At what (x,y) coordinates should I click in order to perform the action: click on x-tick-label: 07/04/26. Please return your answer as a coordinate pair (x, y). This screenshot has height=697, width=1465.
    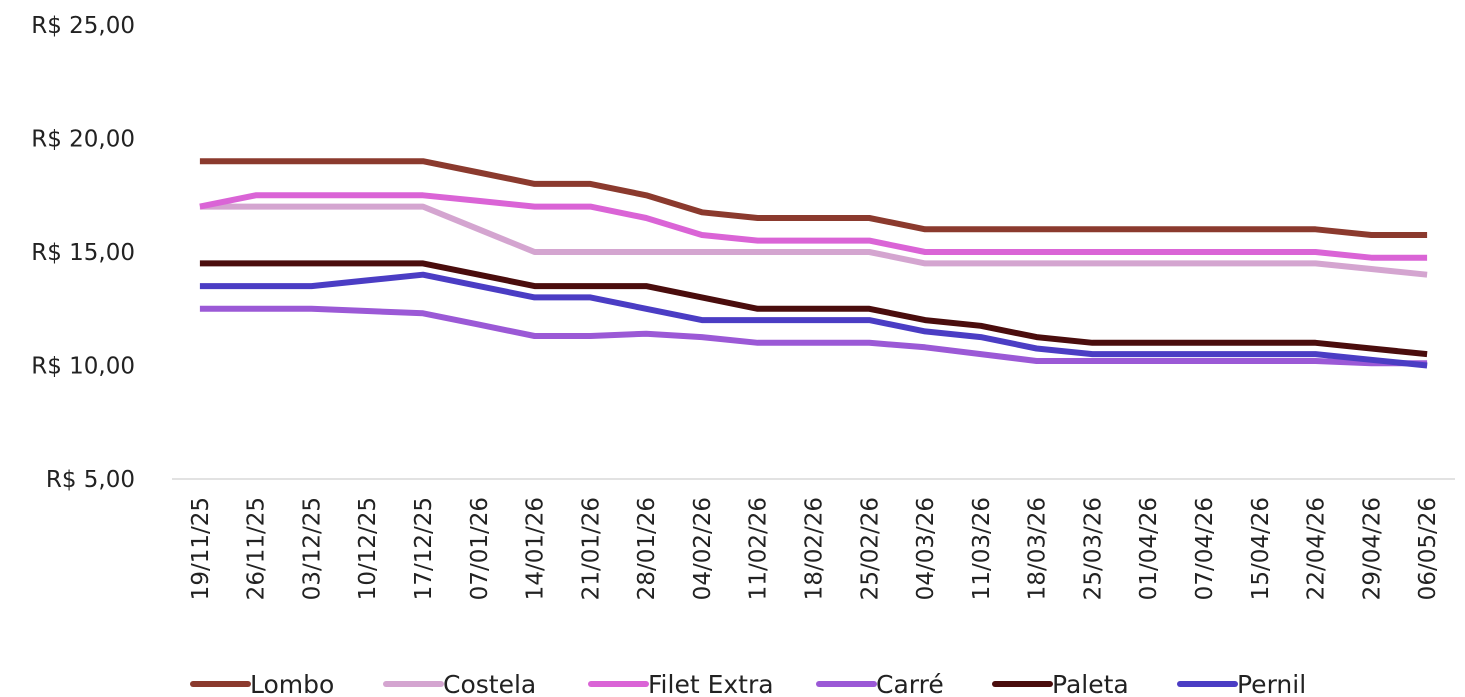
    Looking at the image, I should click on (1205, 548).